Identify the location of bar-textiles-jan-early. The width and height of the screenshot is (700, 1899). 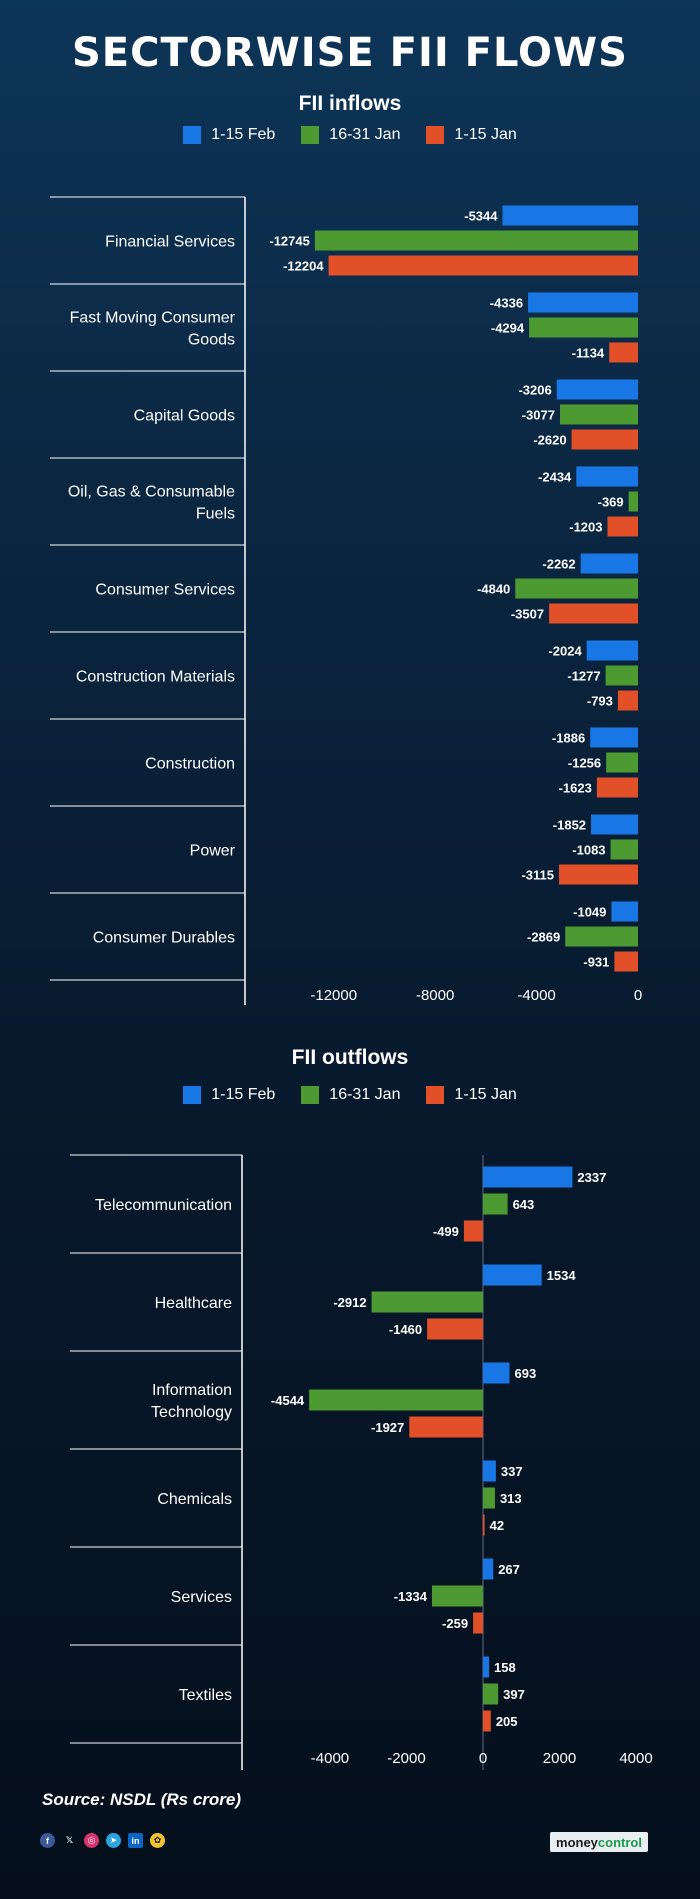
(486, 1721).